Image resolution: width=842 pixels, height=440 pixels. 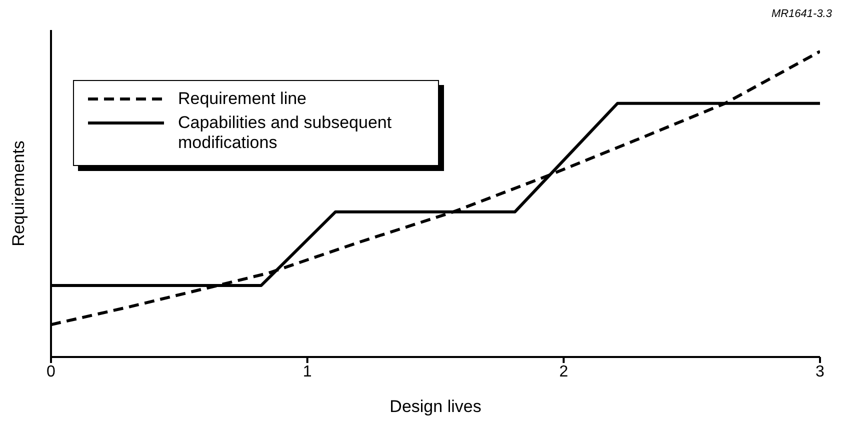 I want to click on x-tick-label: 2, so click(x=563, y=371).